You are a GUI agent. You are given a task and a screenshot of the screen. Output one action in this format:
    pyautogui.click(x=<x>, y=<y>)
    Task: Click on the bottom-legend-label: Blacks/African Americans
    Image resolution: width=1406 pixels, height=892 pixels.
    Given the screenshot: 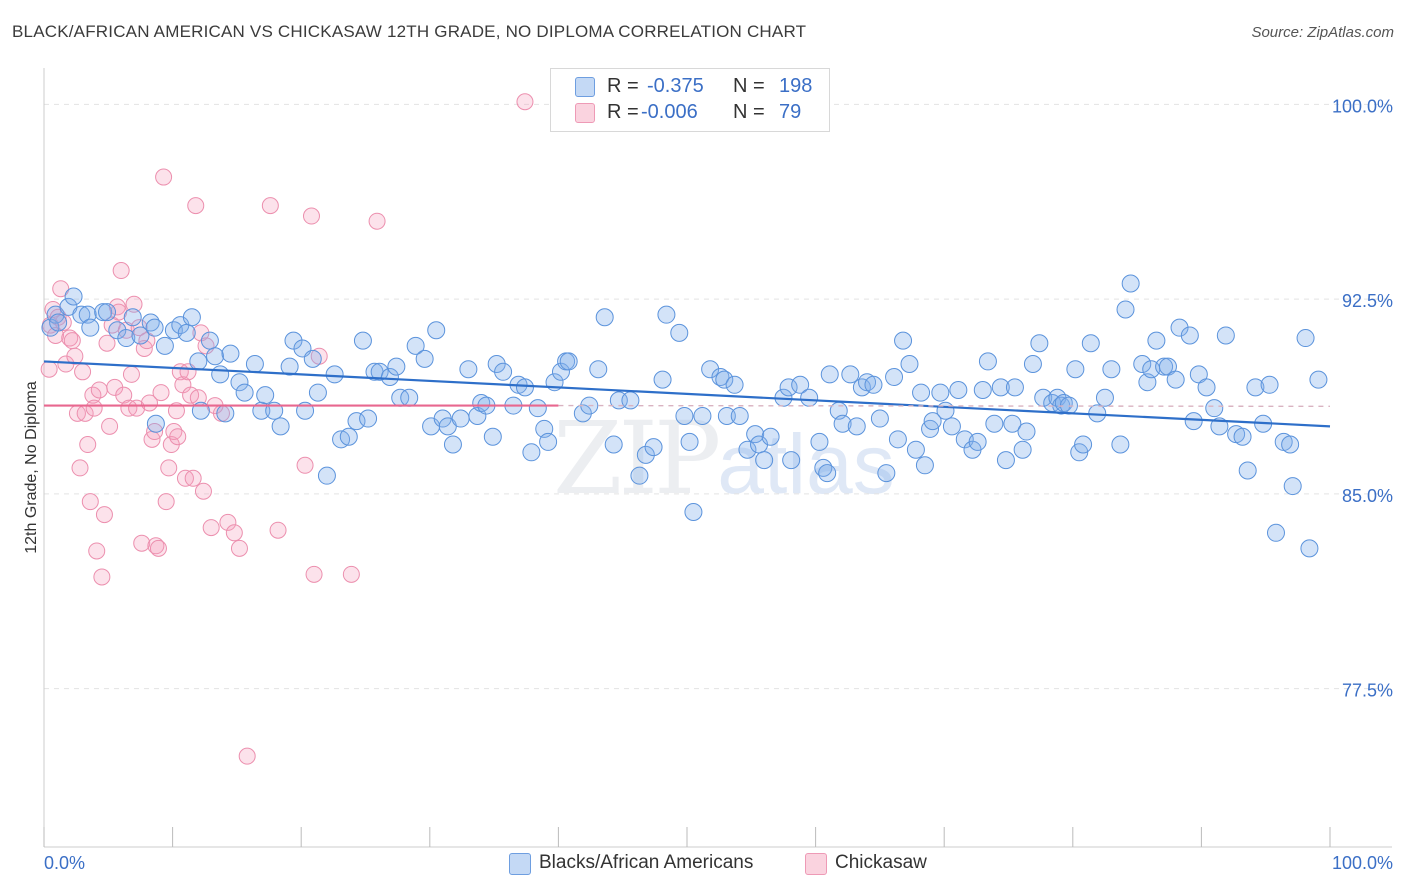 What is the action you would take?
    pyautogui.click(x=646, y=862)
    